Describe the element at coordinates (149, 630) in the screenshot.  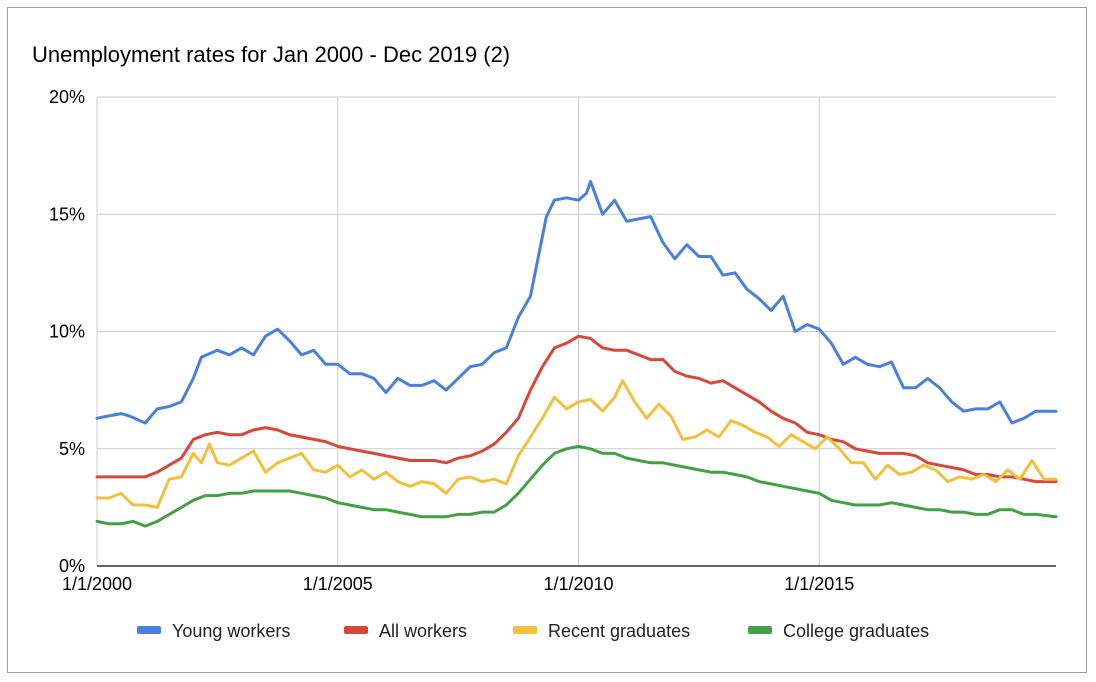
I see `legend-swatch-young-workers` at that location.